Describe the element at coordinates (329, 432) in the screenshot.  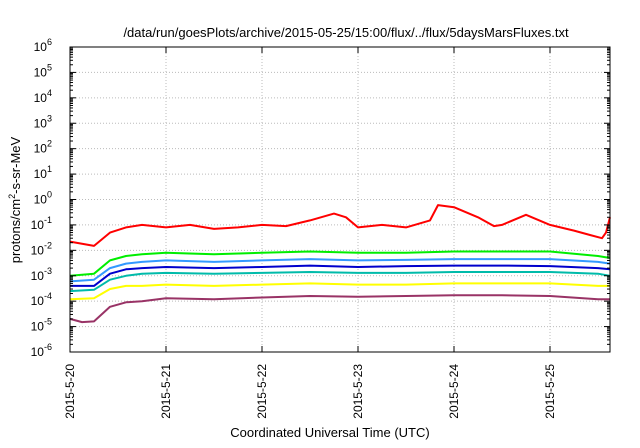
I see `x-axis-label: Coordinated Universal Time (UTC)` at that location.